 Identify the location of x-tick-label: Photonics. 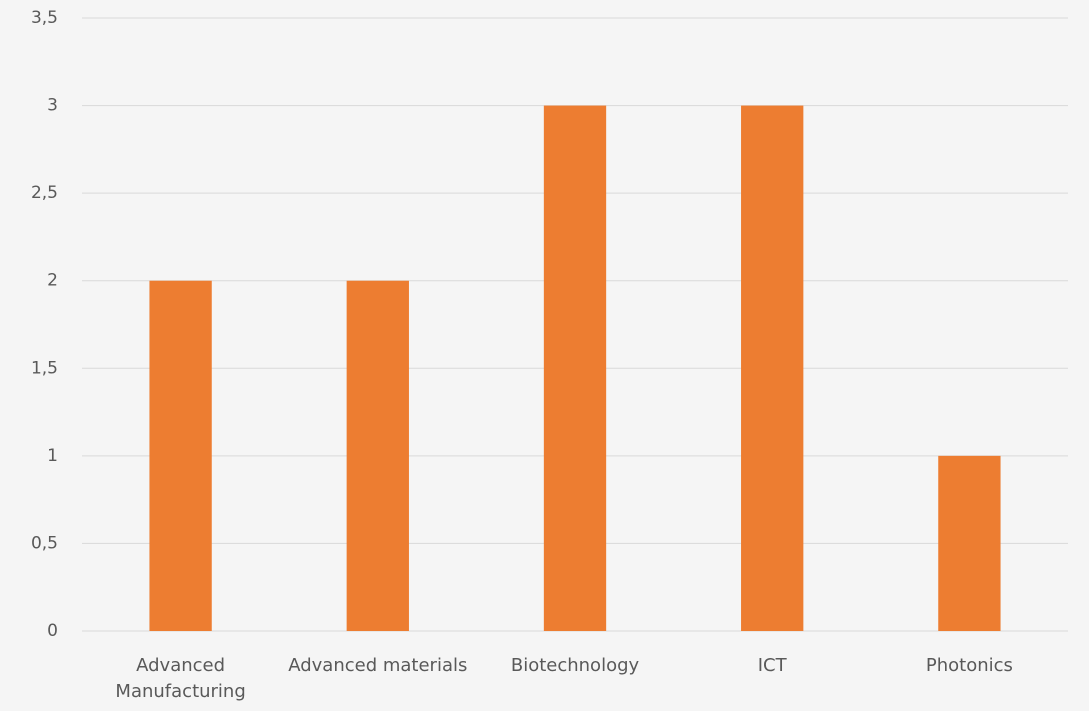
(969, 665).